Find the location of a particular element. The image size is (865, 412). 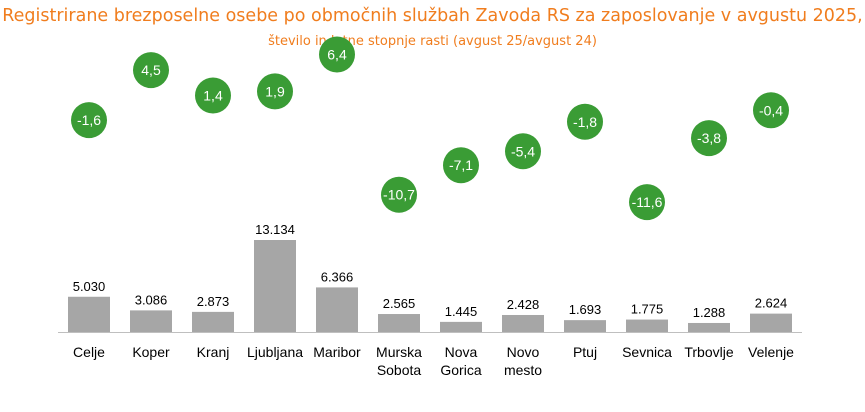

x-tick-label: Kranj is located at coordinates (213, 352).